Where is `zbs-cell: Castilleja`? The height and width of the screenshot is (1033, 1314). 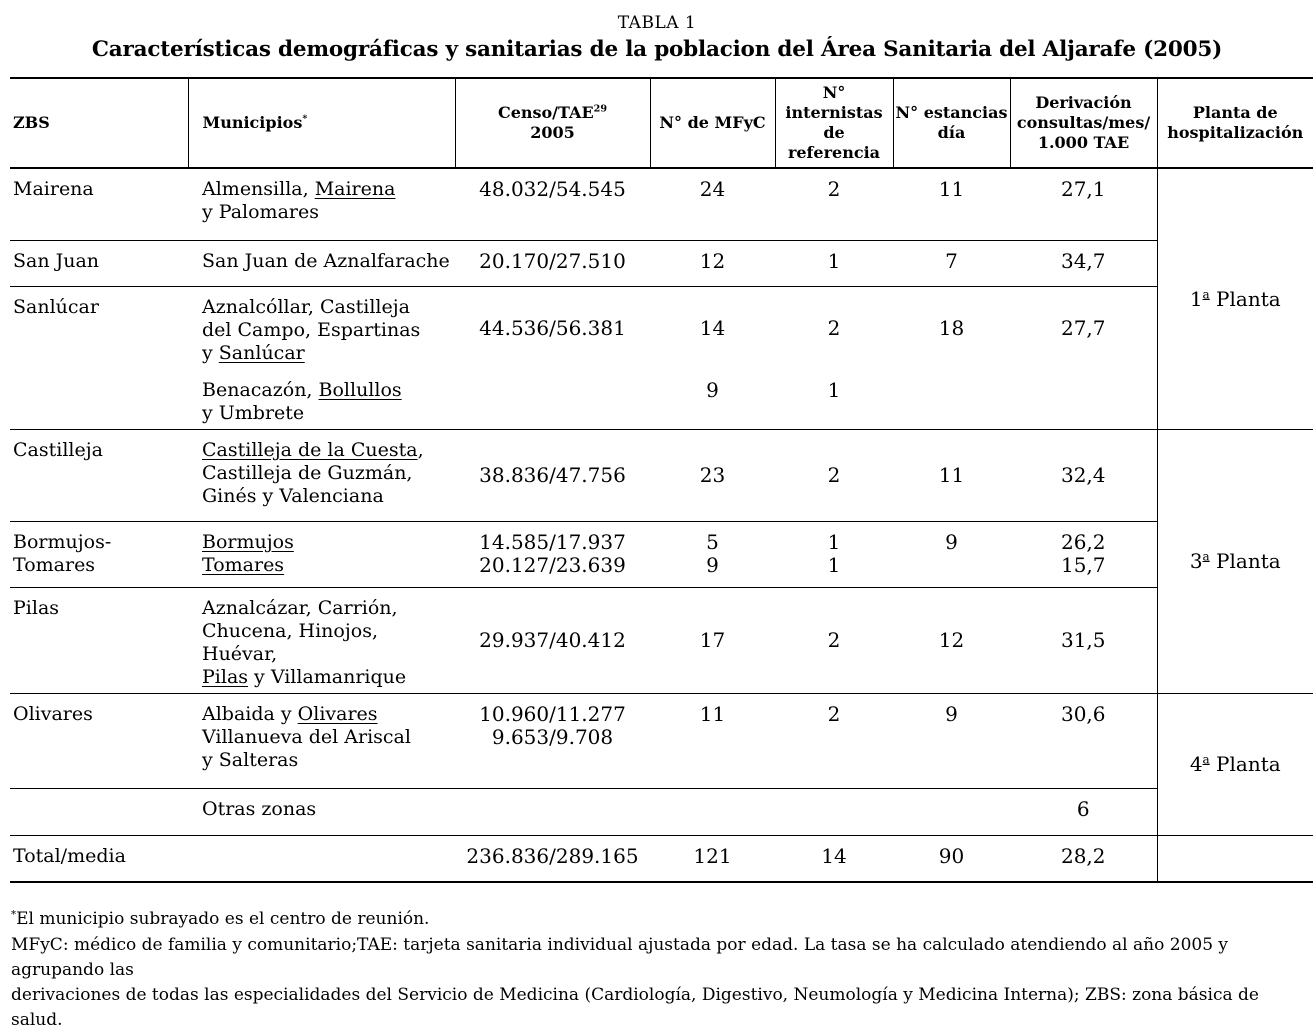 zbs-cell: Castilleja is located at coordinates (99, 475).